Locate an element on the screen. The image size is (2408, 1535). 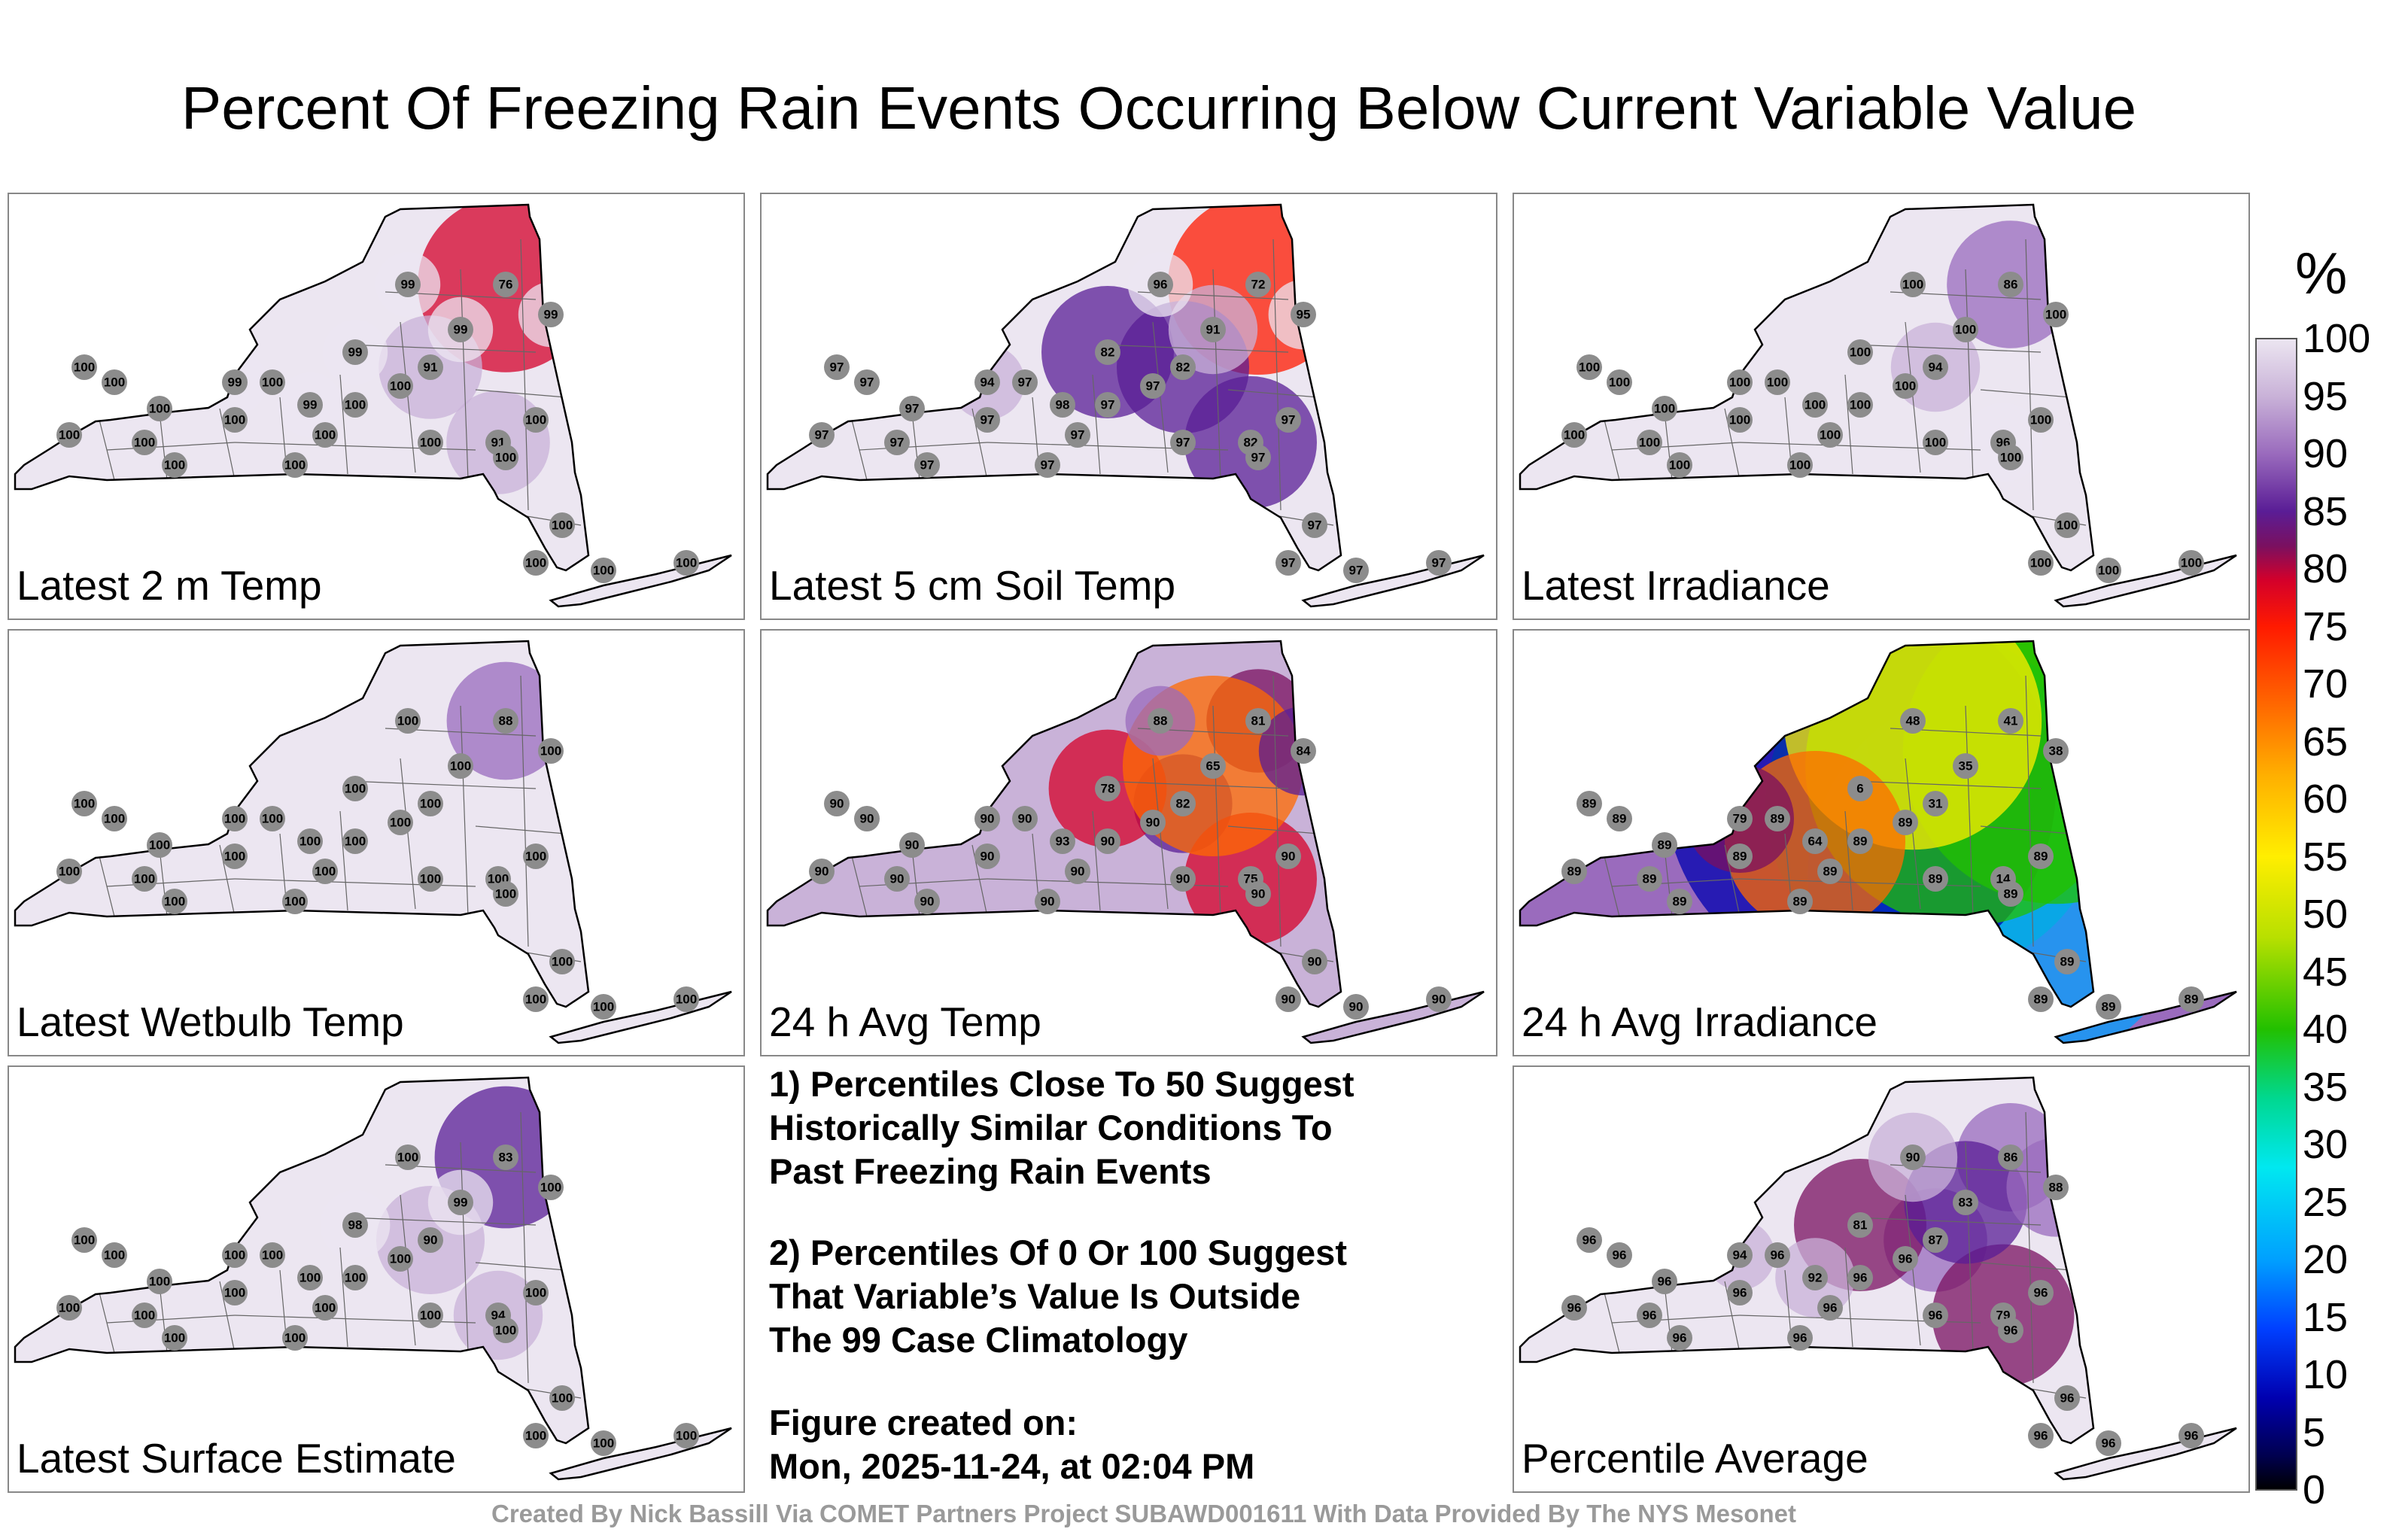
colorbar-tick-label: 80 is located at coordinates (2326, 568).